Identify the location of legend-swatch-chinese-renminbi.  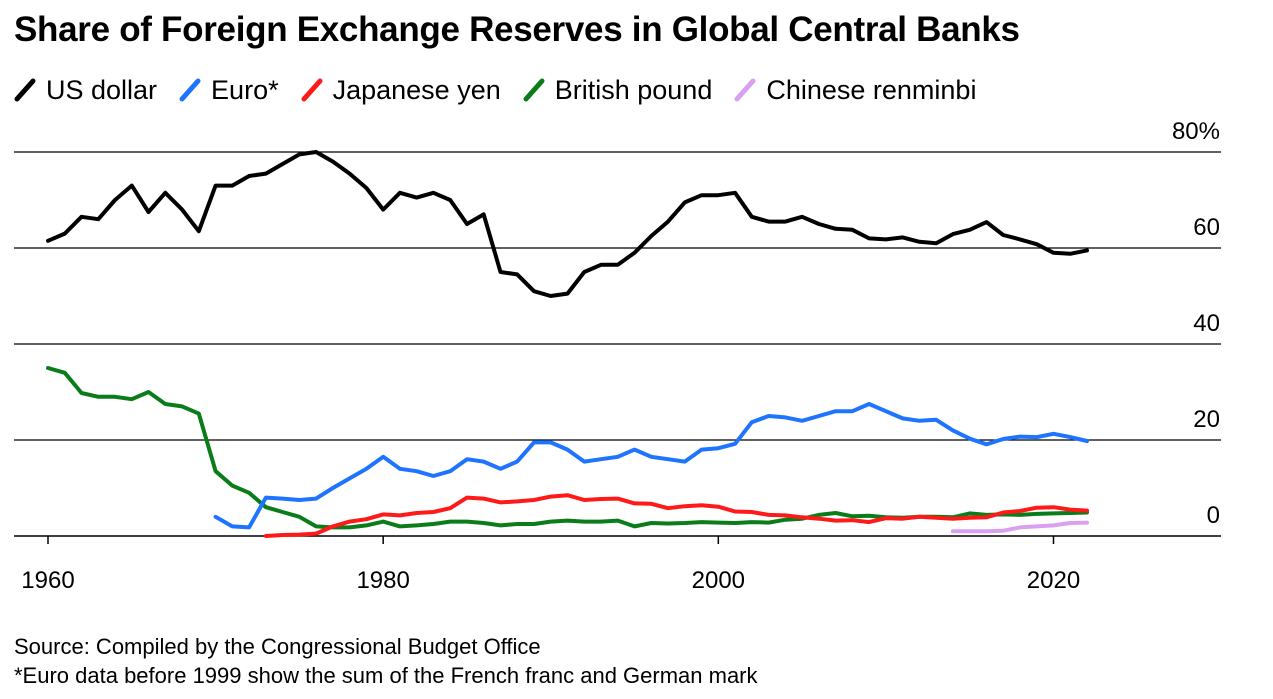
(745, 90).